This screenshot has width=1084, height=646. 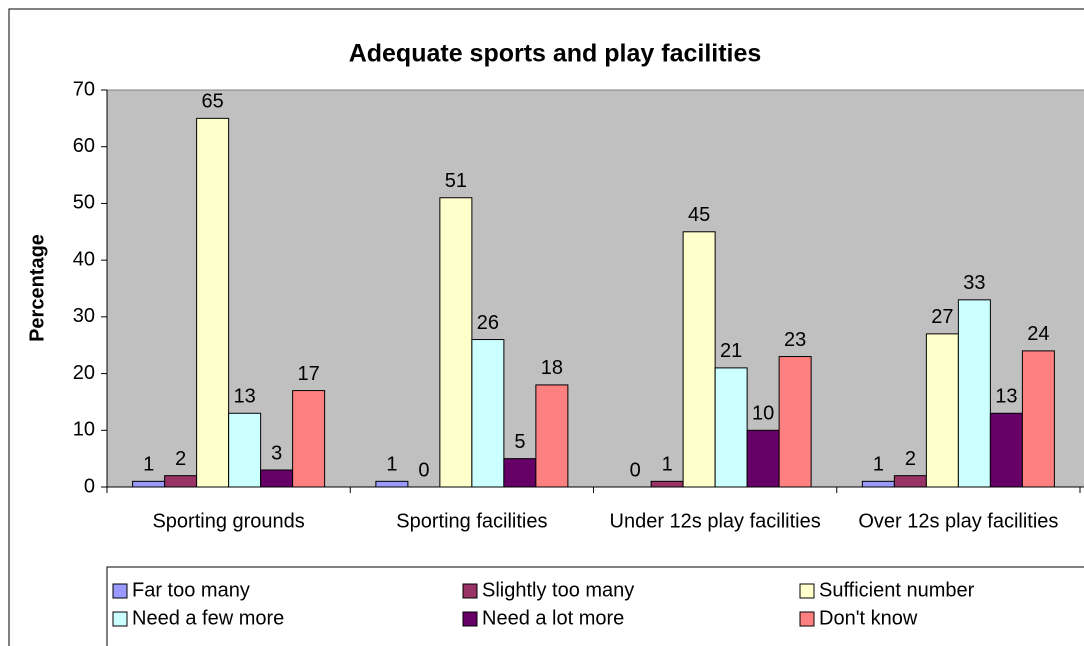 What do you see at coordinates (868, 618) in the screenshot?
I see `legend-label: Don't know` at bounding box center [868, 618].